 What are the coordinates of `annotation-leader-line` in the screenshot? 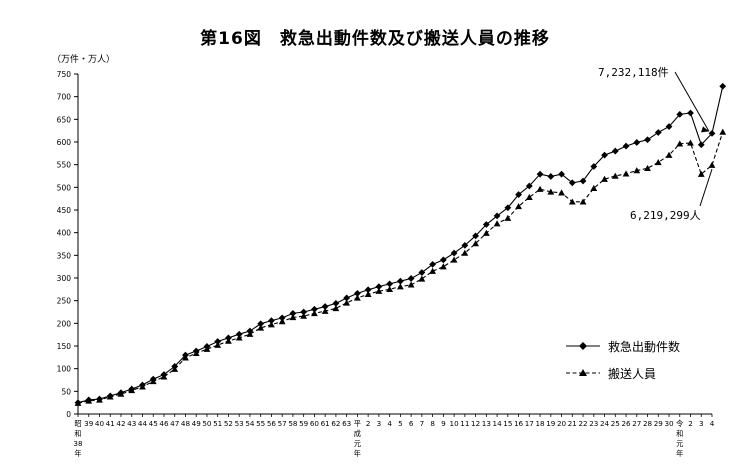 It's located at (706, 187).